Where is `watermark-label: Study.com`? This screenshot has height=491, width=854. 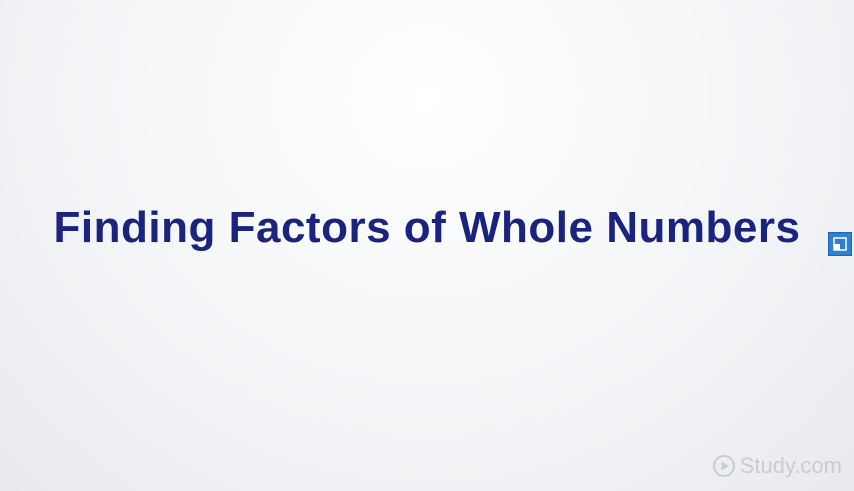 watermark-label: Study.com is located at coordinates (790, 465).